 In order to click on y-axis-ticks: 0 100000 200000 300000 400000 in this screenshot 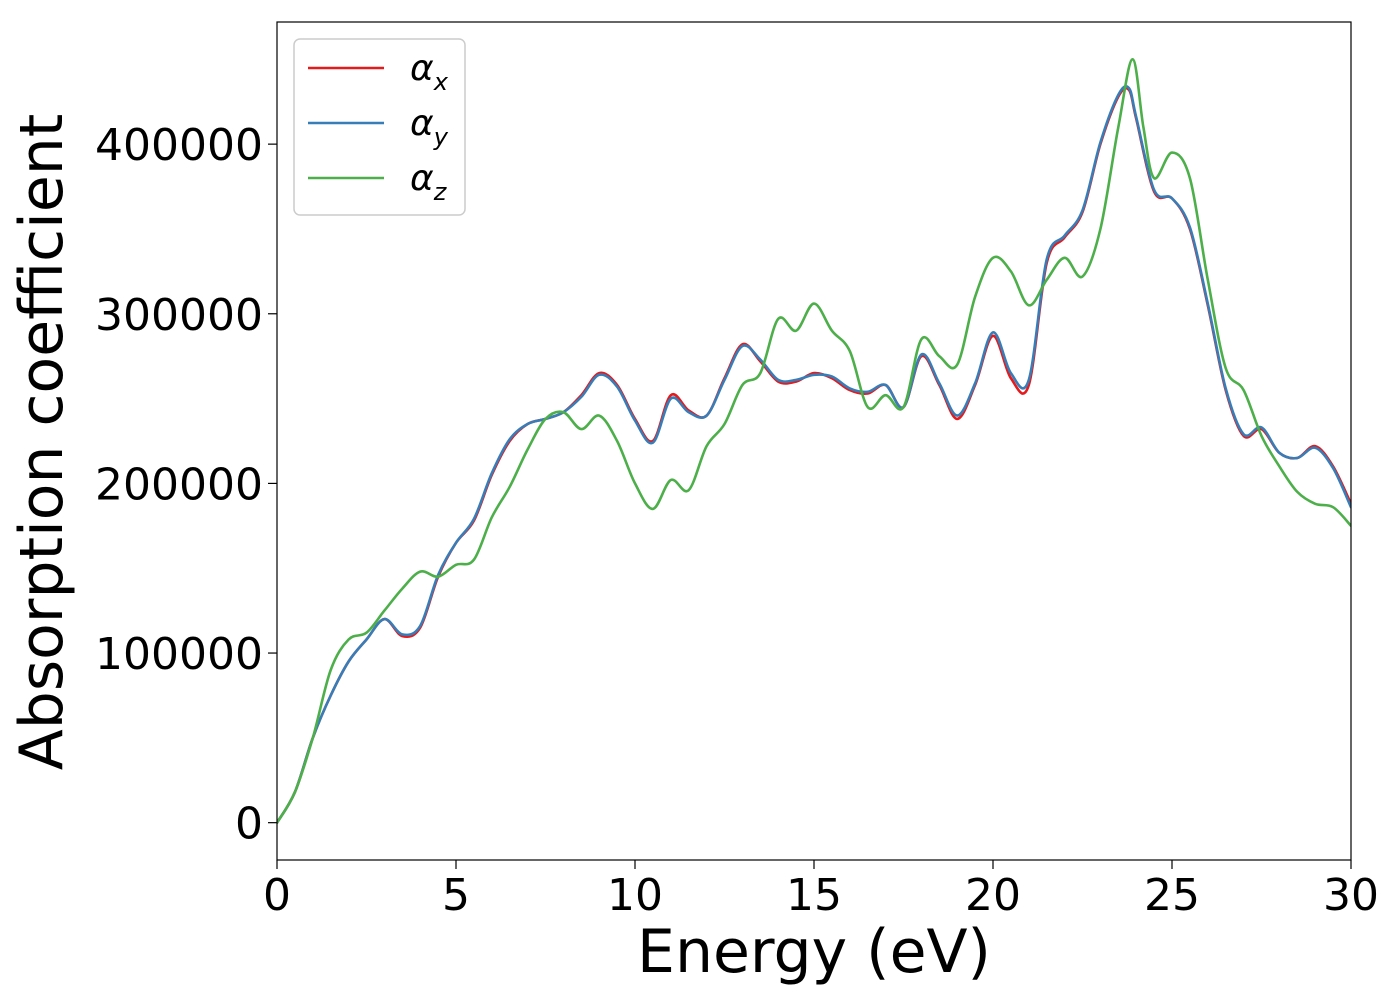, I will do `click(186, 485)`.